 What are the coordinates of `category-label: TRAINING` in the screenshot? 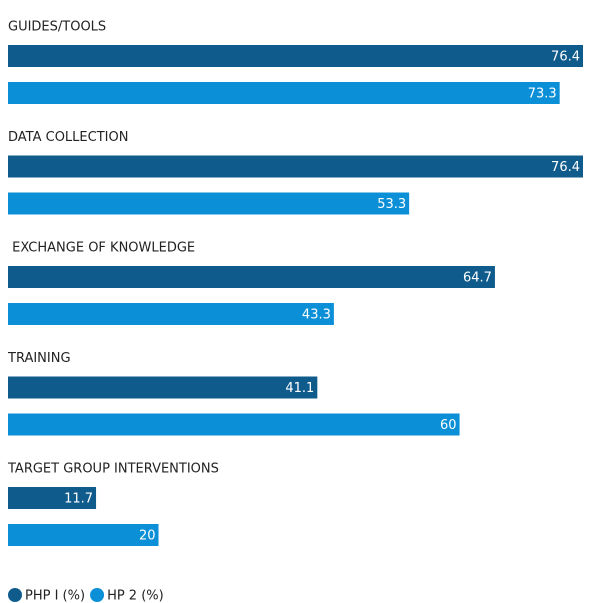 It's located at (39, 358).